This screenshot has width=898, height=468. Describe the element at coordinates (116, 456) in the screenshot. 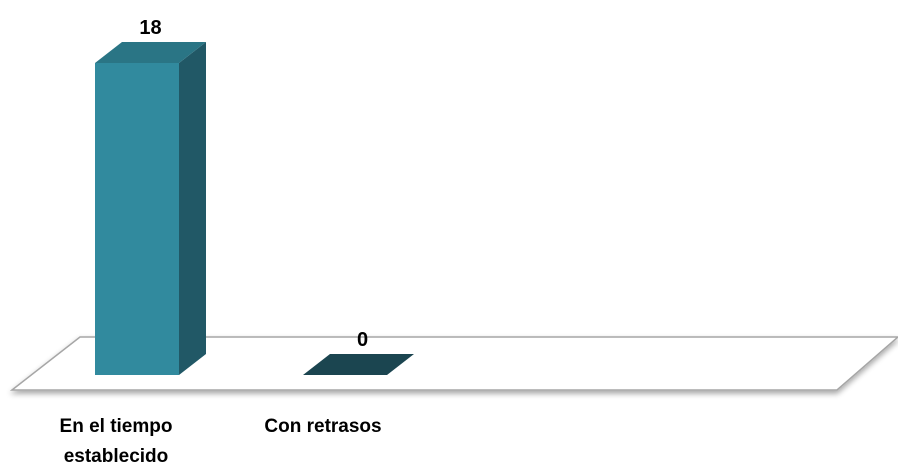

I see `category-label-0-line-1: establecido` at that location.